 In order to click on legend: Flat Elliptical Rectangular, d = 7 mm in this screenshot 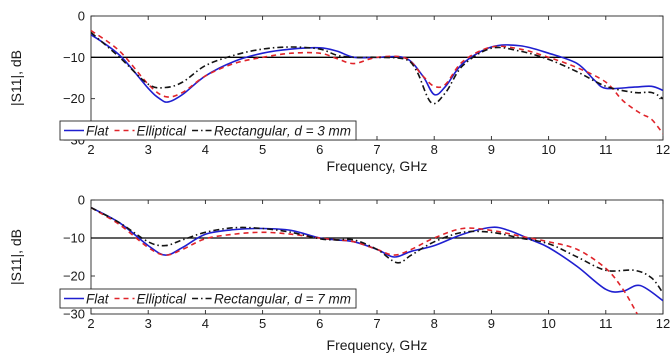, I will do `click(208, 298)`.